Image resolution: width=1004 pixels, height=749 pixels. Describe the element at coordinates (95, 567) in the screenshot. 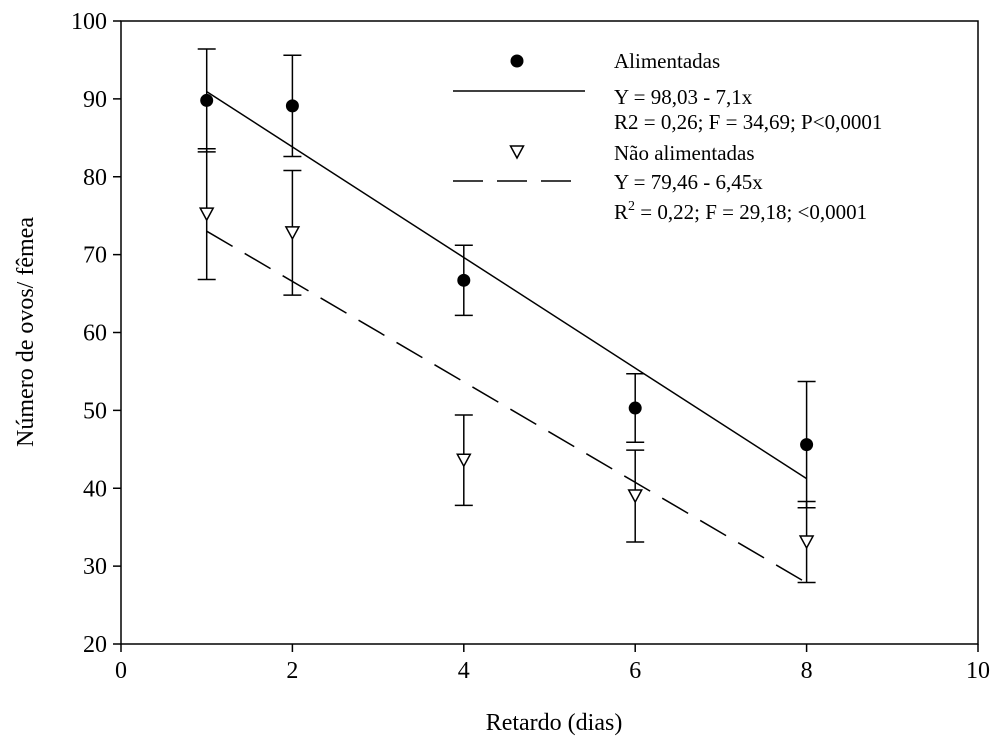

I see `y-tick-label: 30` at that location.